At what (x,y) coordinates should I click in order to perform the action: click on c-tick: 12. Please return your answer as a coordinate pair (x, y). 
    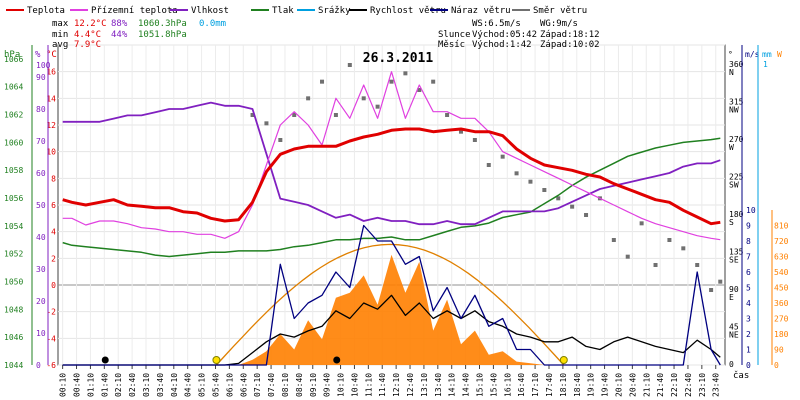
    Looking at the image, I should click on (51, 125).